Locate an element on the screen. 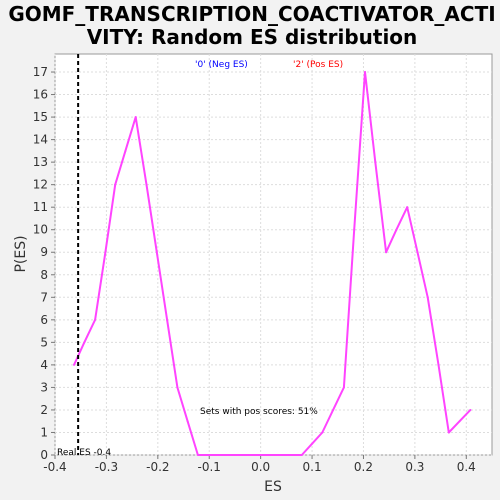 Image resolution: width=500 pixels, height=500 pixels. x-tick-label: 0.2 is located at coordinates (363, 467).